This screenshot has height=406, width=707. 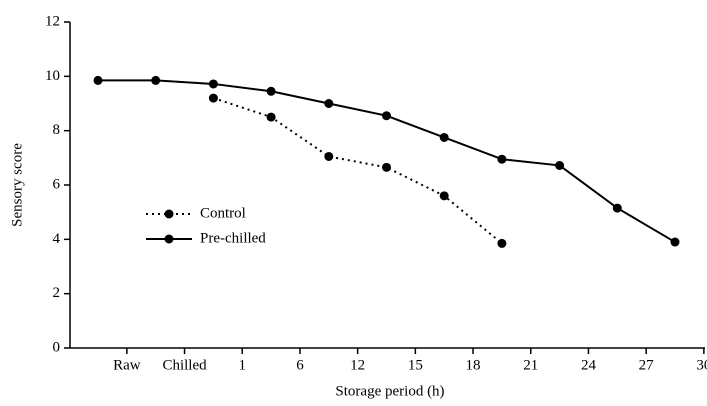 What do you see at coordinates (530, 365) in the screenshot?
I see `x-tick-label: 21` at bounding box center [530, 365].